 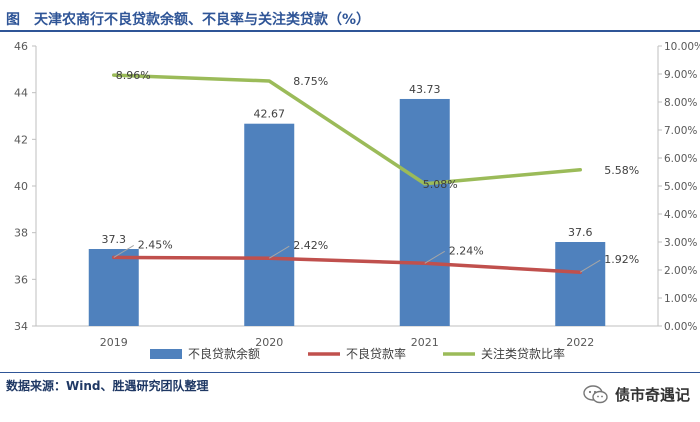 What do you see at coordinates (376, 353) in the screenshot?
I see `legend-label: 不良贷款率` at bounding box center [376, 353].